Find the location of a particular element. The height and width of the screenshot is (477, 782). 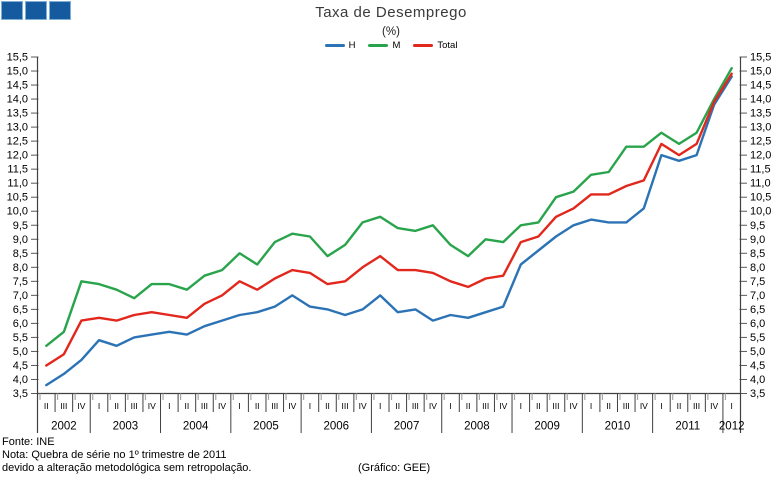

axis-label: 2002 is located at coordinates (64, 427).